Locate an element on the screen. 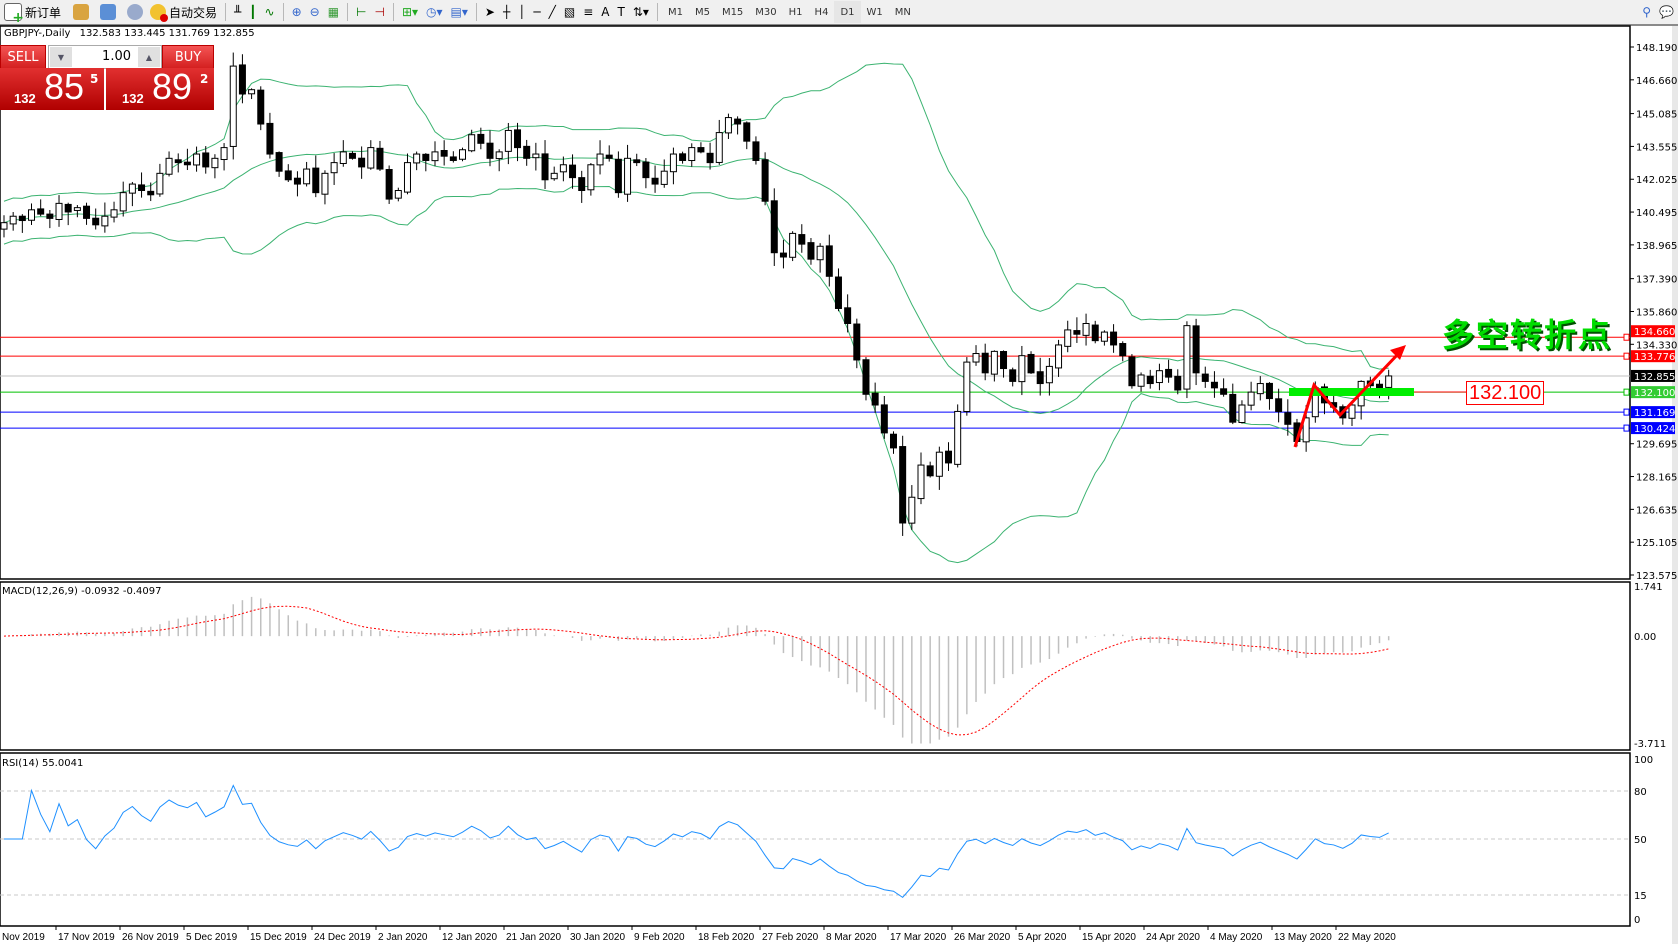  timeframe-mn: MN is located at coordinates (902, 12).